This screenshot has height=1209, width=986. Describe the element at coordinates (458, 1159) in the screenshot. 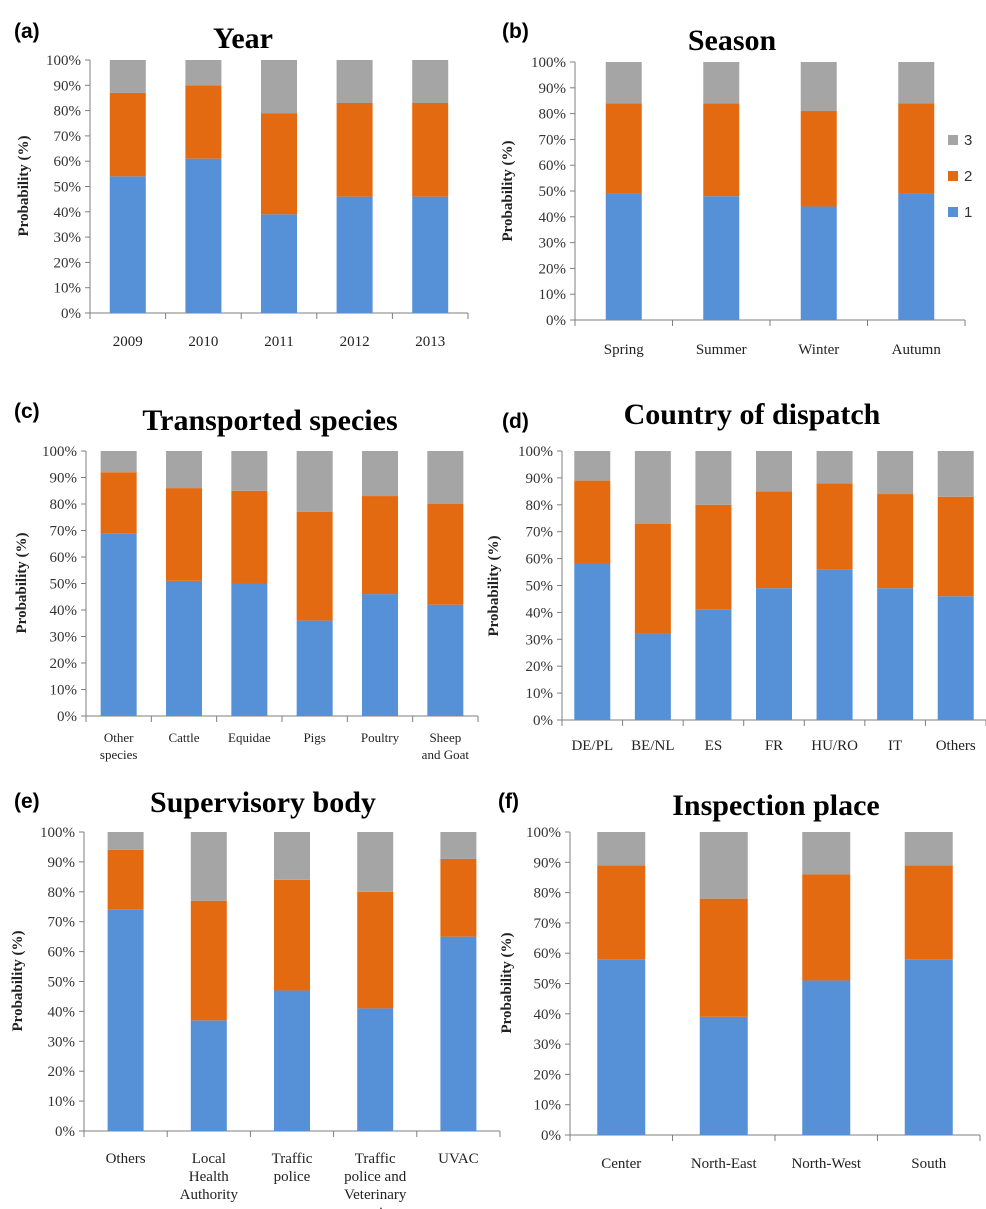

I see `x-category-label: UVAC` at that location.